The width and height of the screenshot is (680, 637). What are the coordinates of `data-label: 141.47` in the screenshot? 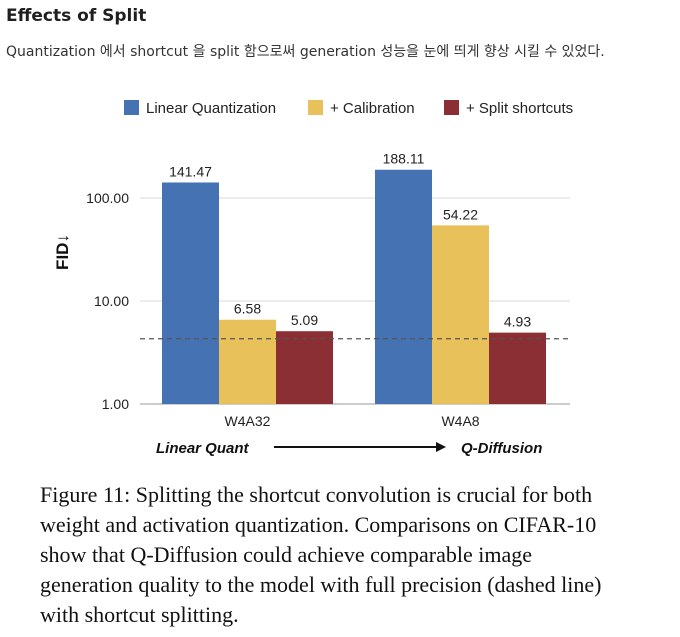 It's located at (190, 171).